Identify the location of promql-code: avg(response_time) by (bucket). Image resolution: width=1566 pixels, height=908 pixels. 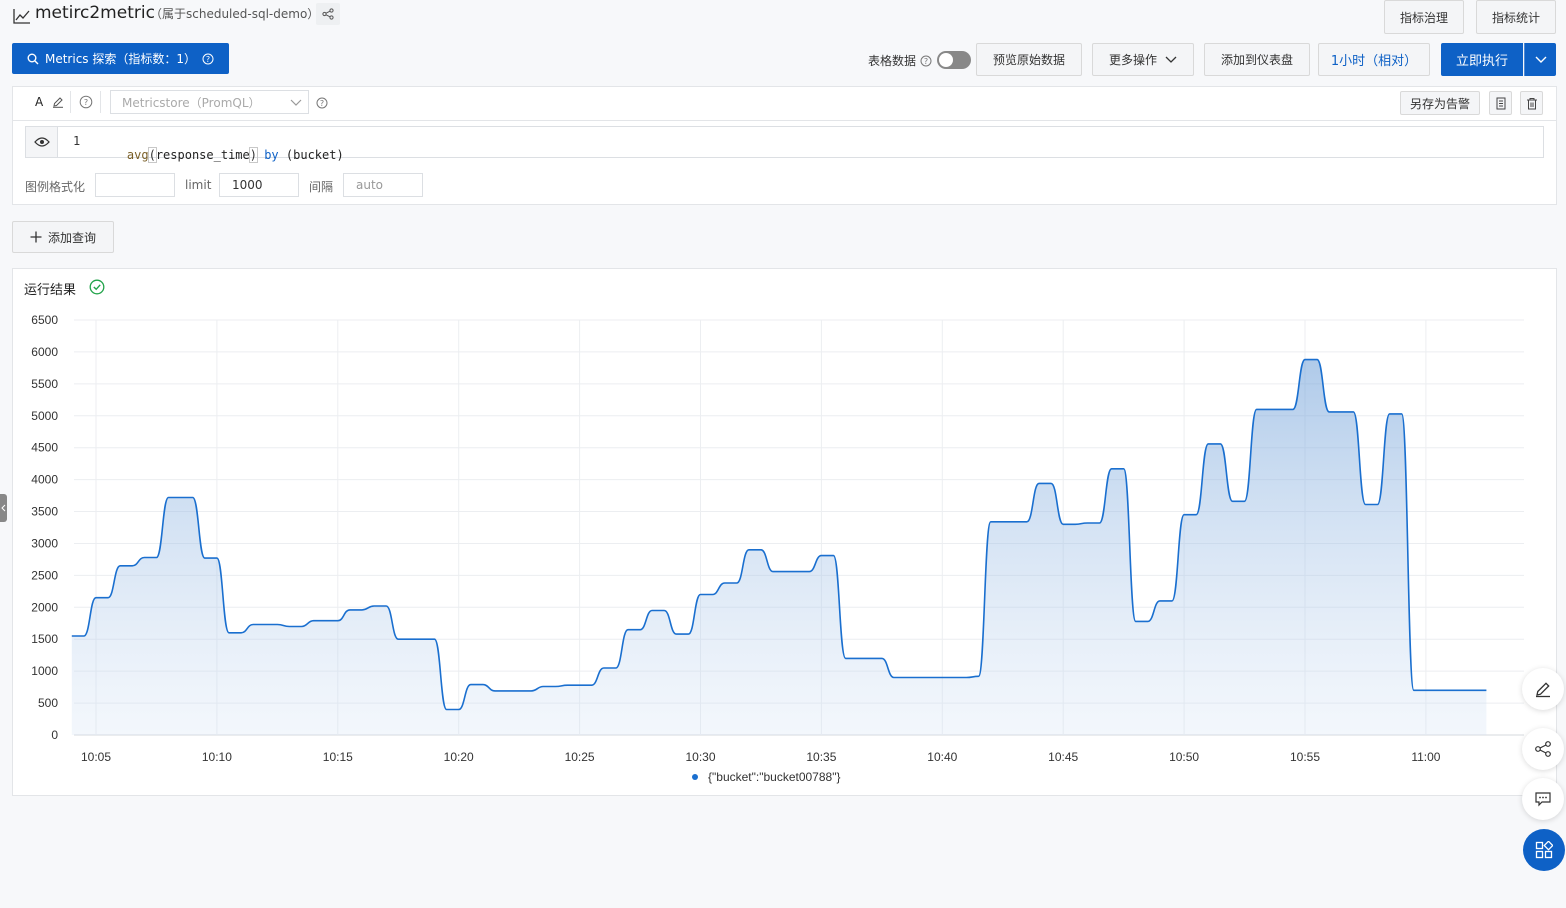
(221, 155).